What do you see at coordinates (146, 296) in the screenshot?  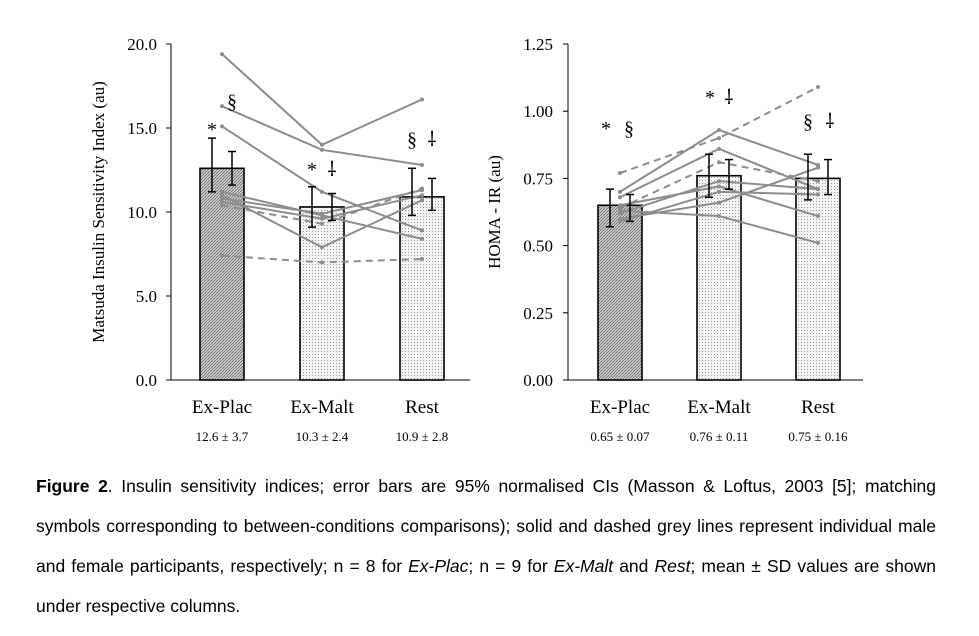 I see `y-tick-label: 5.0` at bounding box center [146, 296].